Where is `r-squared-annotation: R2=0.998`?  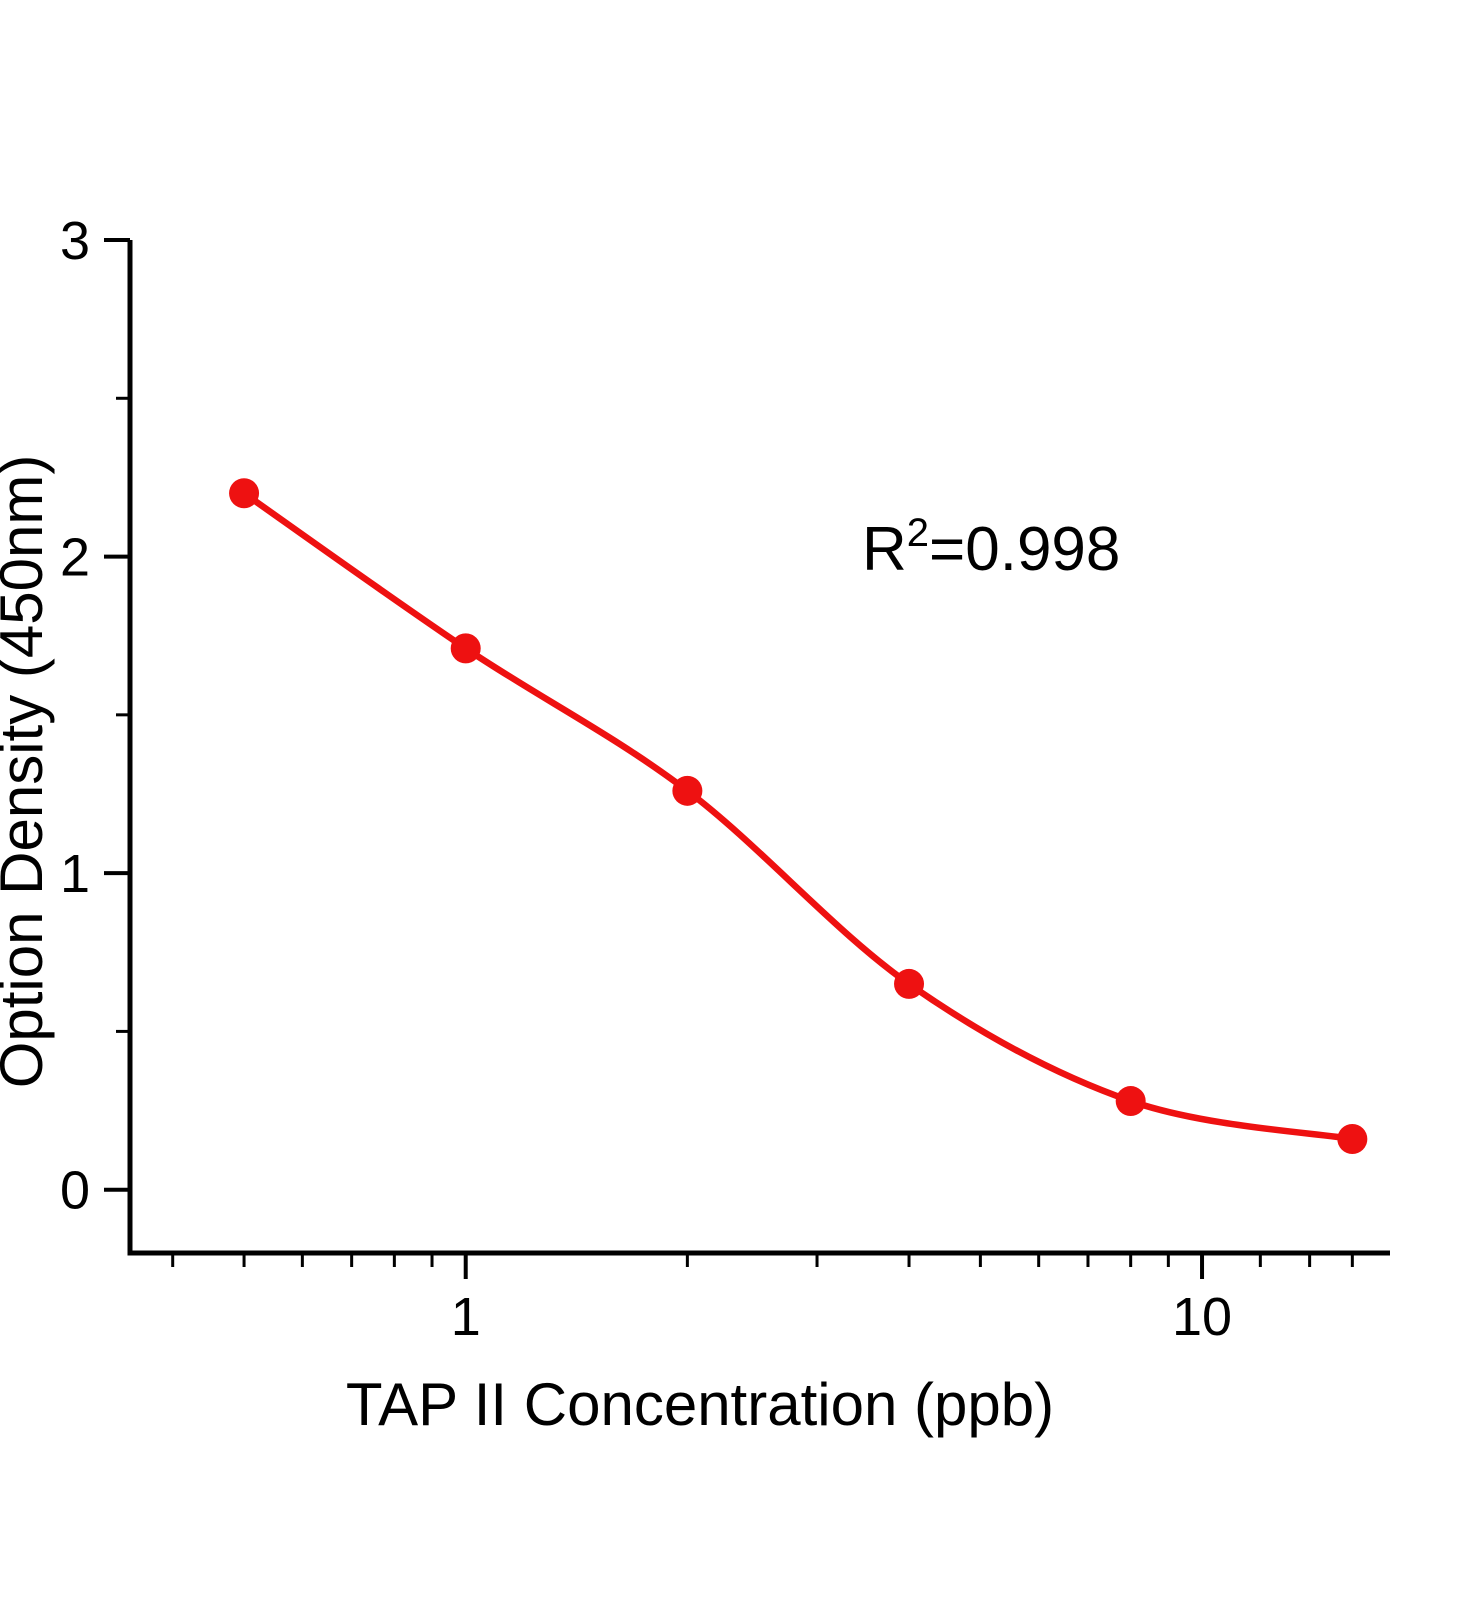
r-squared-annotation: R2=0.998 is located at coordinates (991, 547).